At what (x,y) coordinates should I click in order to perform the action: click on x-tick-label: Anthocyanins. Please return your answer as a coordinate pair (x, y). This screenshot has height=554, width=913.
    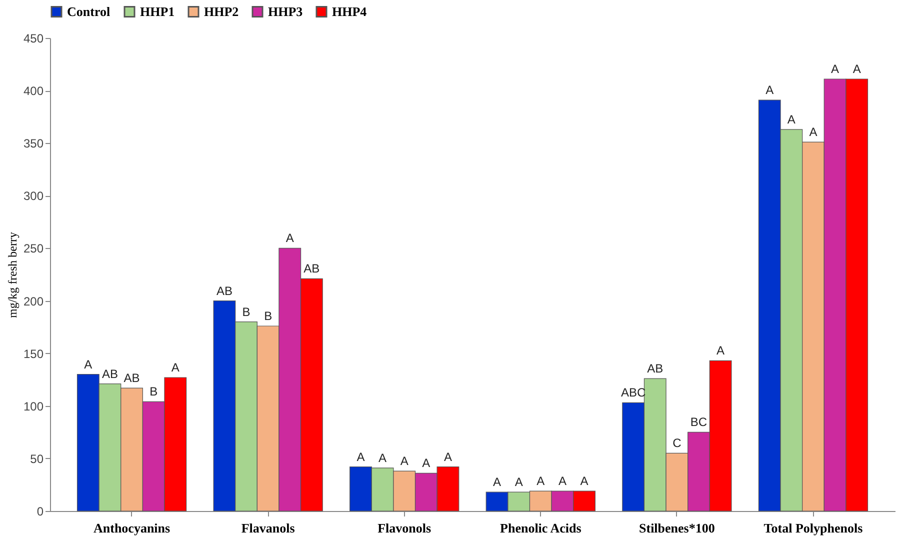
    Looking at the image, I should click on (131, 528).